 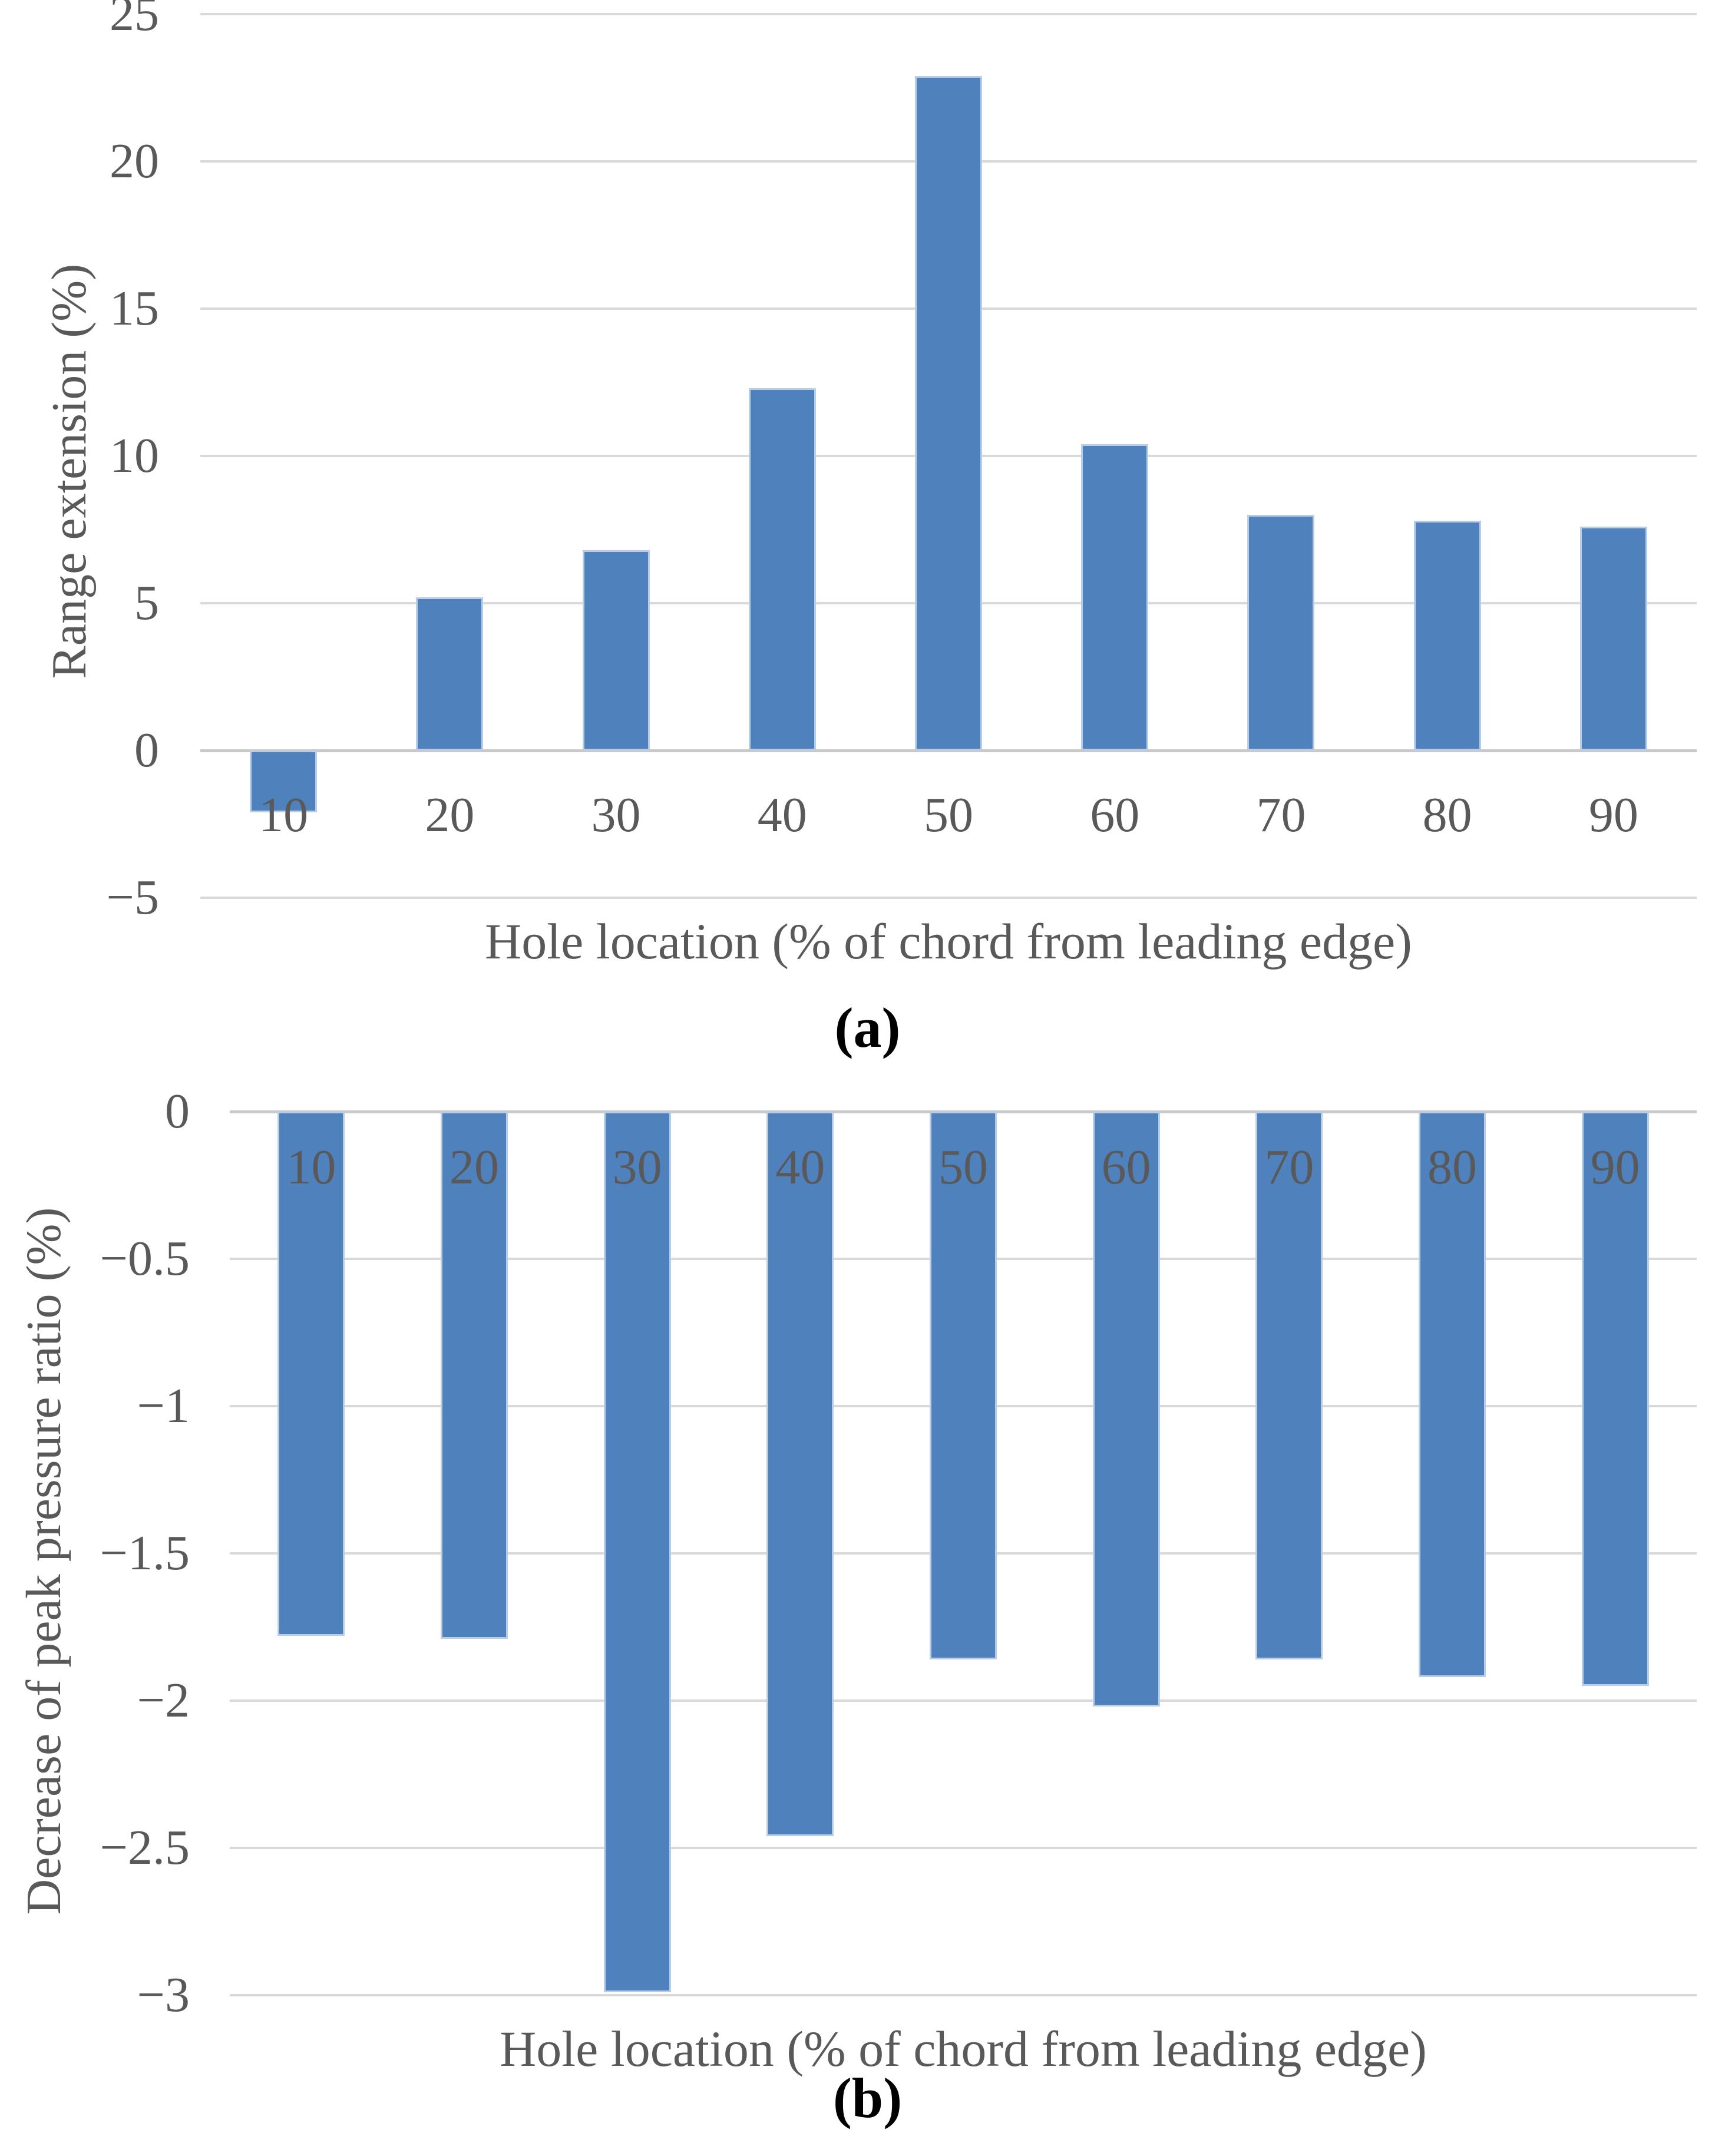 I want to click on chart-b-y-tick-label: −1.5, so click(x=145, y=1553).